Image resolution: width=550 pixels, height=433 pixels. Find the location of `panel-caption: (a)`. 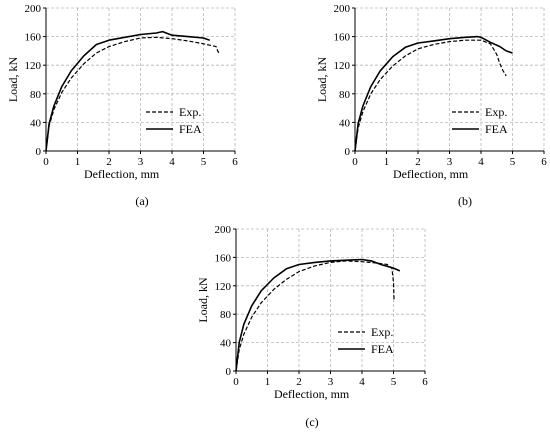

panel-caption: (a) is located at coordinates (141, 201).